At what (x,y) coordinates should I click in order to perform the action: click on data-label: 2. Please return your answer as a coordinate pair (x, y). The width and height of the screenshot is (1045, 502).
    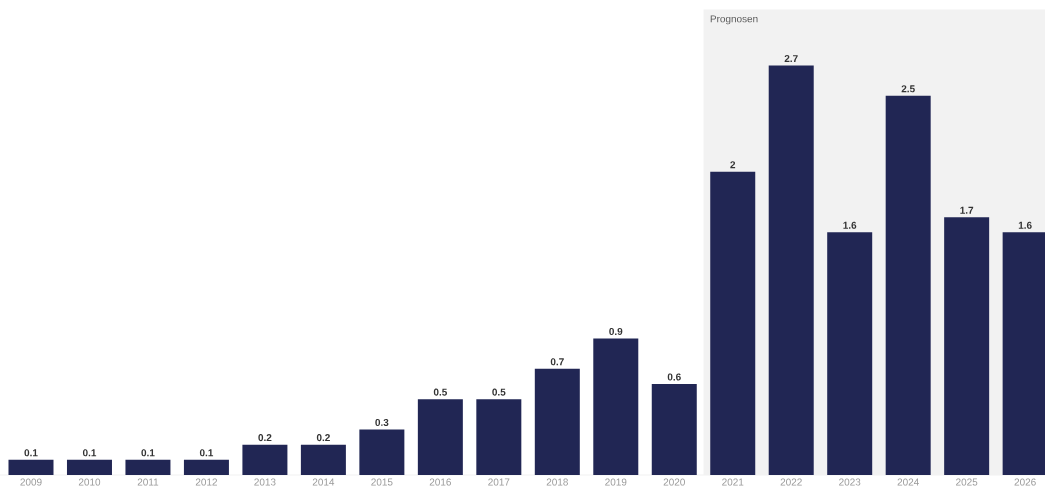
    Looking at the image, I should click on (733, 165).